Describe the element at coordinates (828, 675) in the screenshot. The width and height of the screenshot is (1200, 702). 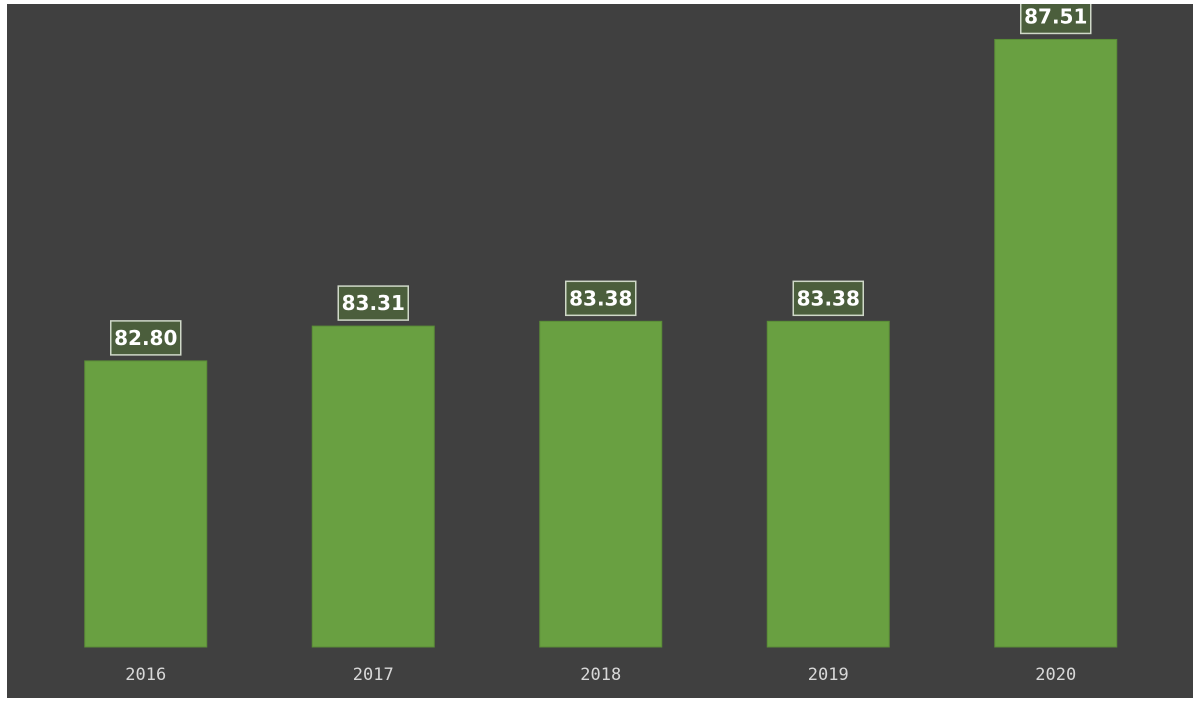
I see `x-tick-label-2019: 2019` at that location.